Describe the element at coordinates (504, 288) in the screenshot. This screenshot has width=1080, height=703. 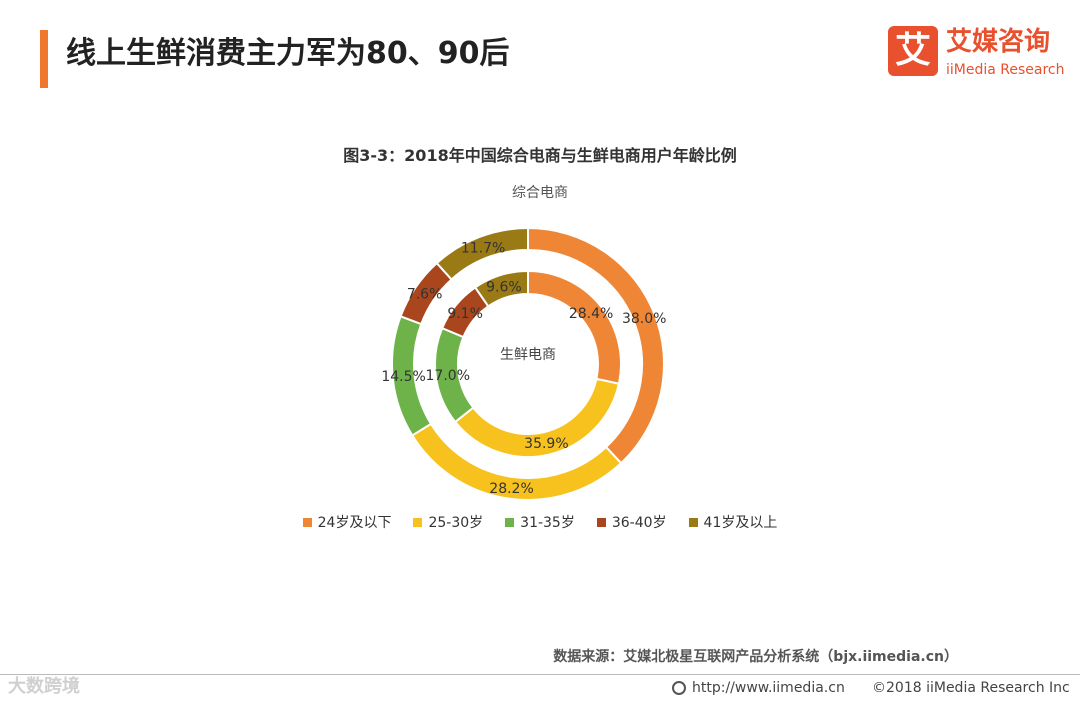
I see `slice-label-inner-4: 9.6%` at that location.